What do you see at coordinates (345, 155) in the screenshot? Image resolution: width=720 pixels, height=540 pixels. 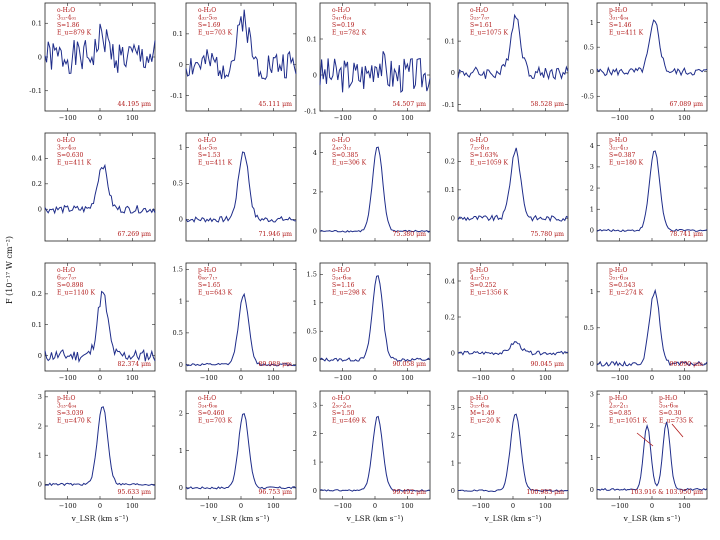 I see `line-annotation: S=0.385` at bounding box center [345, 155].